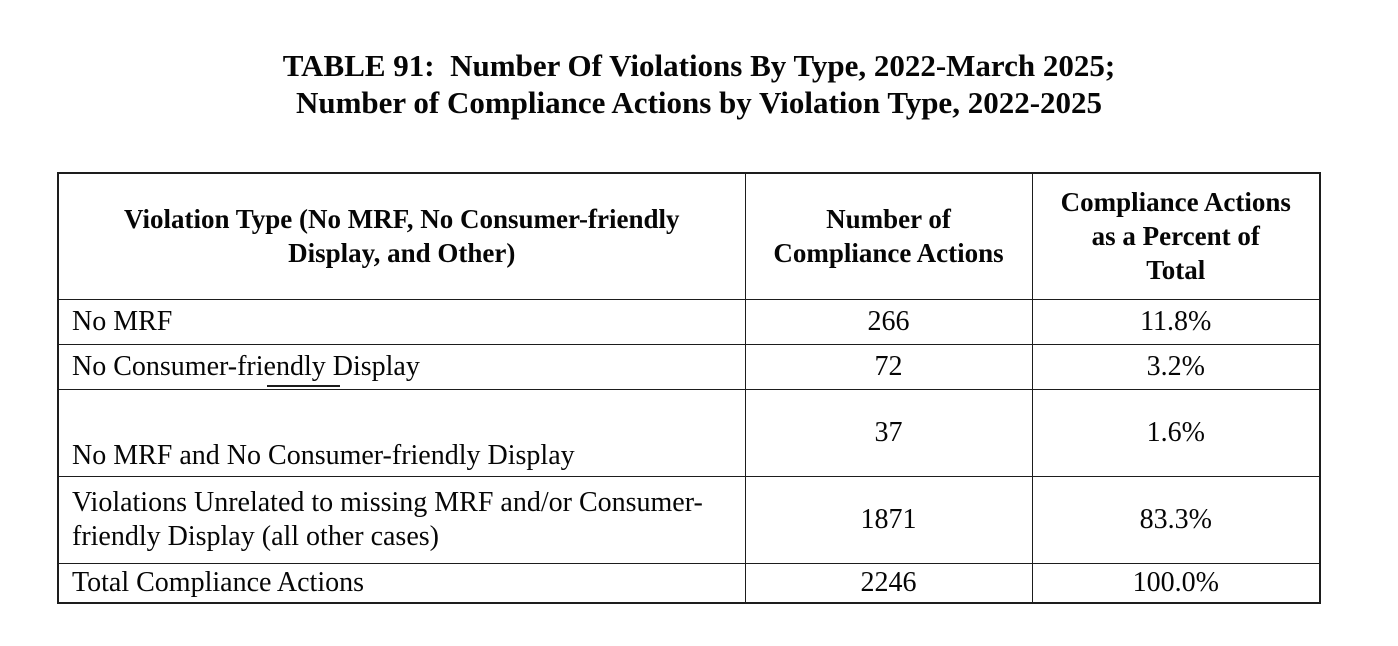  I want to click on violation-type-text: No Consumer-friendly Display, so click(246, 366).